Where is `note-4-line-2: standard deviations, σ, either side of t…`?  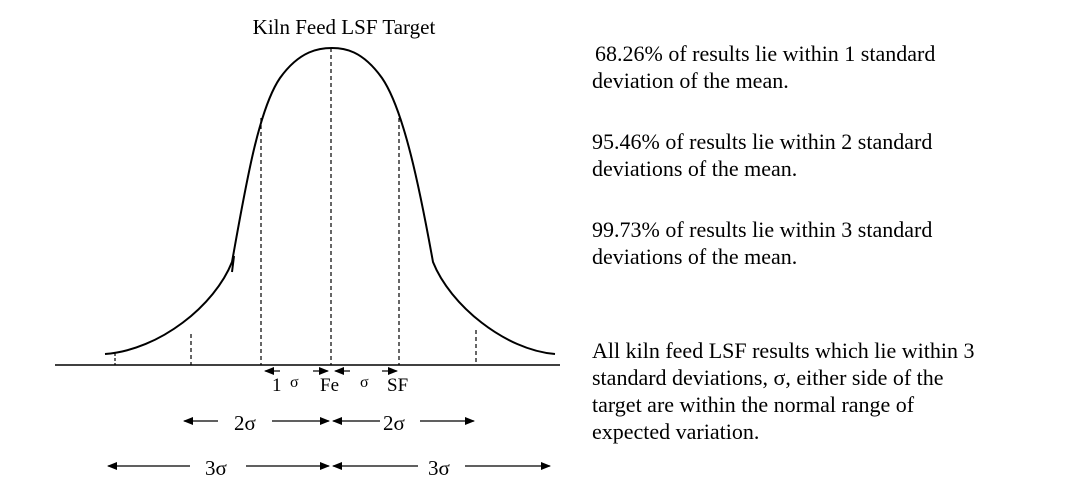 note-4-line-2: standard deviations, σ, either side of t… is located at coordinates (768, 377).